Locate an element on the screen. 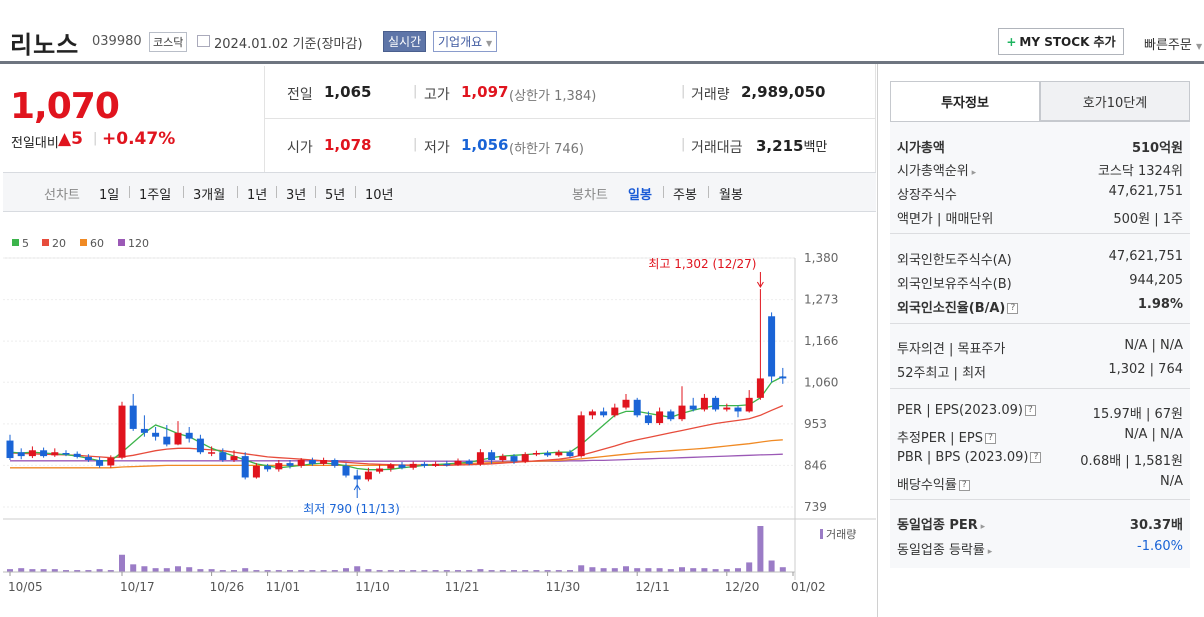  add-mystock-button: + MY STOCK 추가 is located at coordinates (1061, 41).